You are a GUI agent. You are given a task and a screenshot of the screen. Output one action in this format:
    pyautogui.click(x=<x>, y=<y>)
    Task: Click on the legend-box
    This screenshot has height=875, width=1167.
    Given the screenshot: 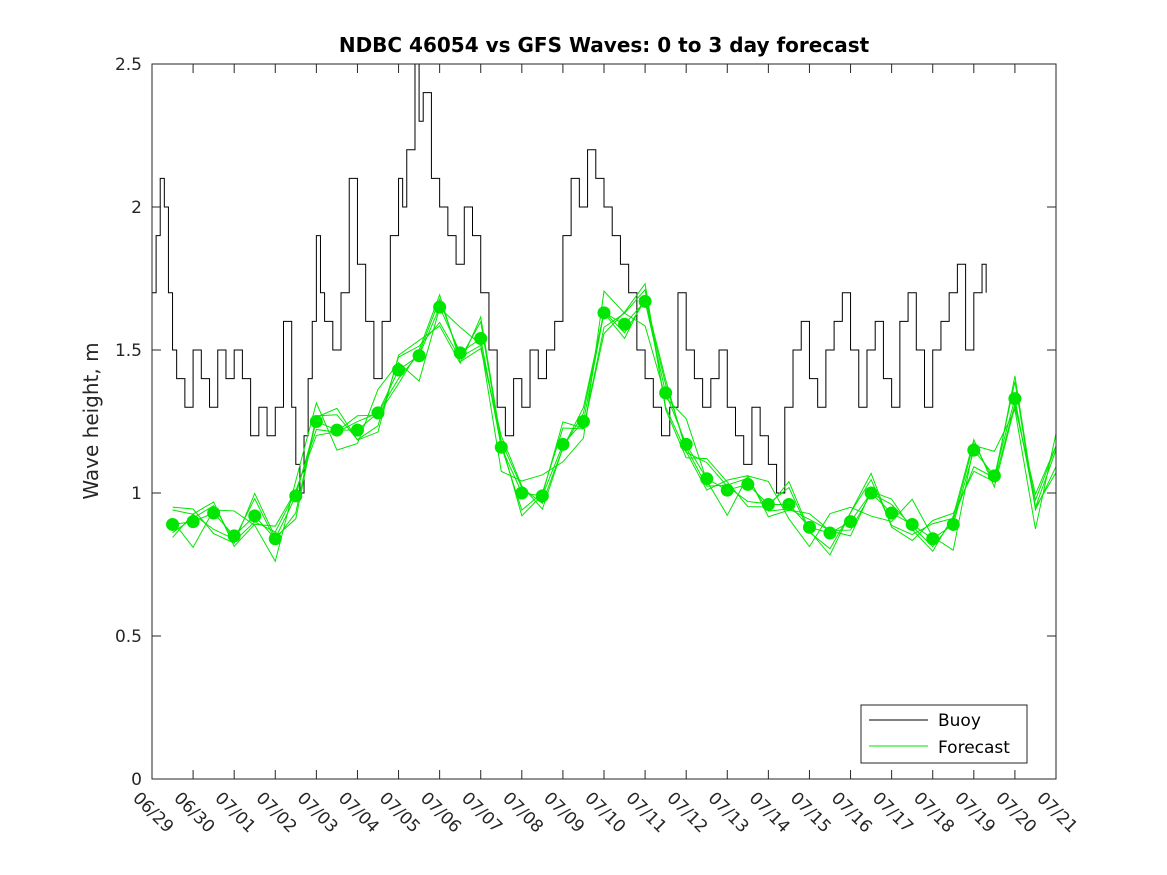 What is the action you would take?
    pyautogui.click(x=944, y=734)
    